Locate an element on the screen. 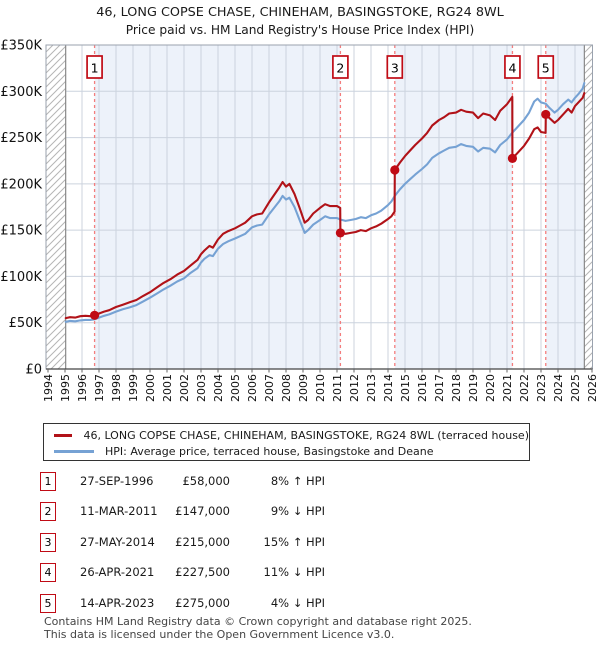 Image resolution: width=600 pixels, height=650 pixels. svg-text: 2002 is located at coordinates (184, 388).